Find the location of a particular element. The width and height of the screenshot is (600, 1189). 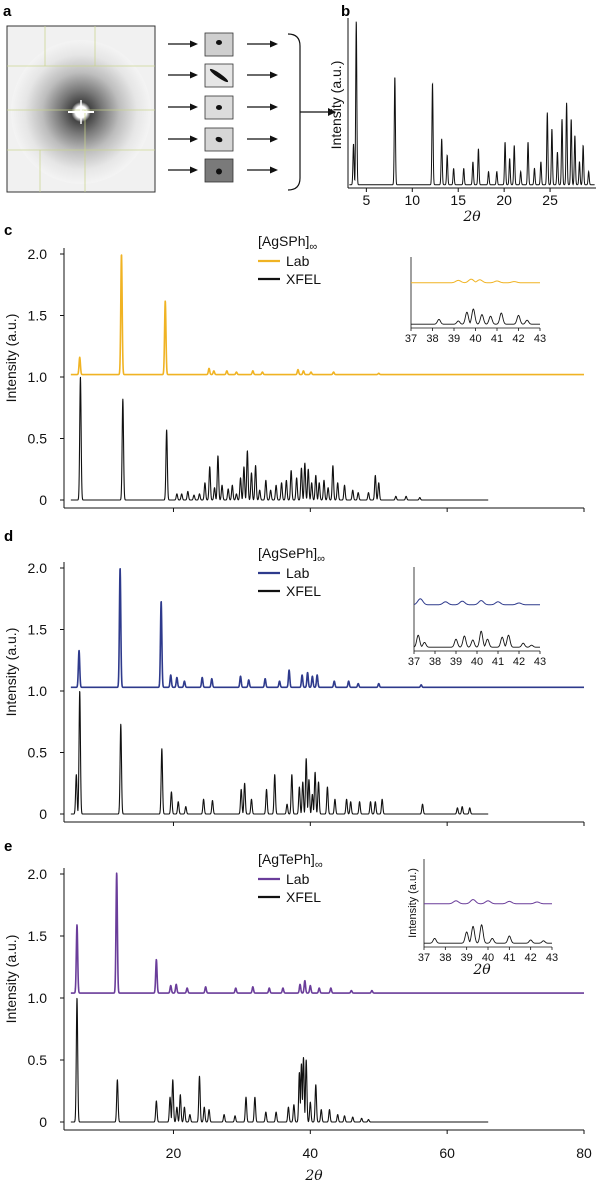

d-inset-x-tick-label: 41 is located at coordinates (498, 662).